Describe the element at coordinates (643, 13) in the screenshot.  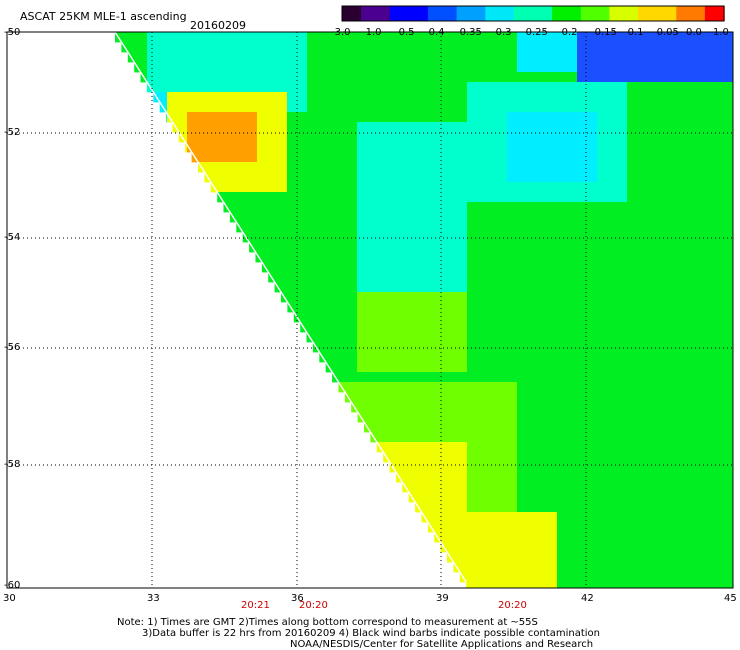
I see `colorbar-swatch` at that location.